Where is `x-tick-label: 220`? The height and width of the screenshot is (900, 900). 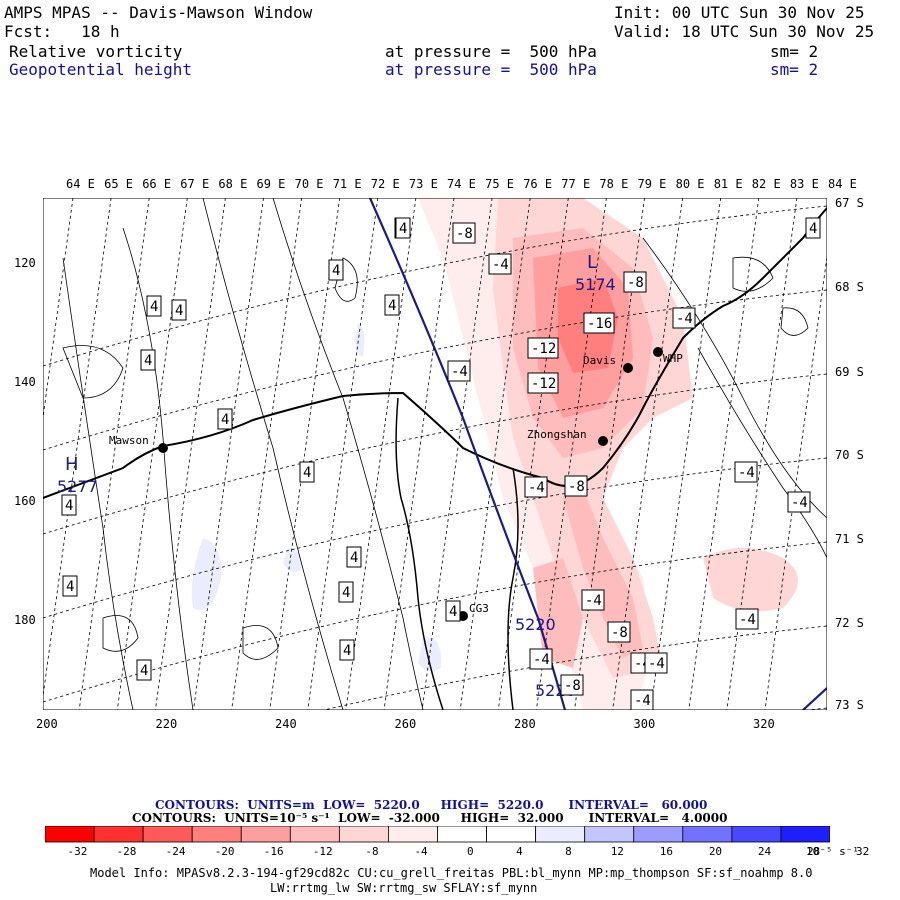
x-tick-label: 220 is located at coordinates (166, 724).